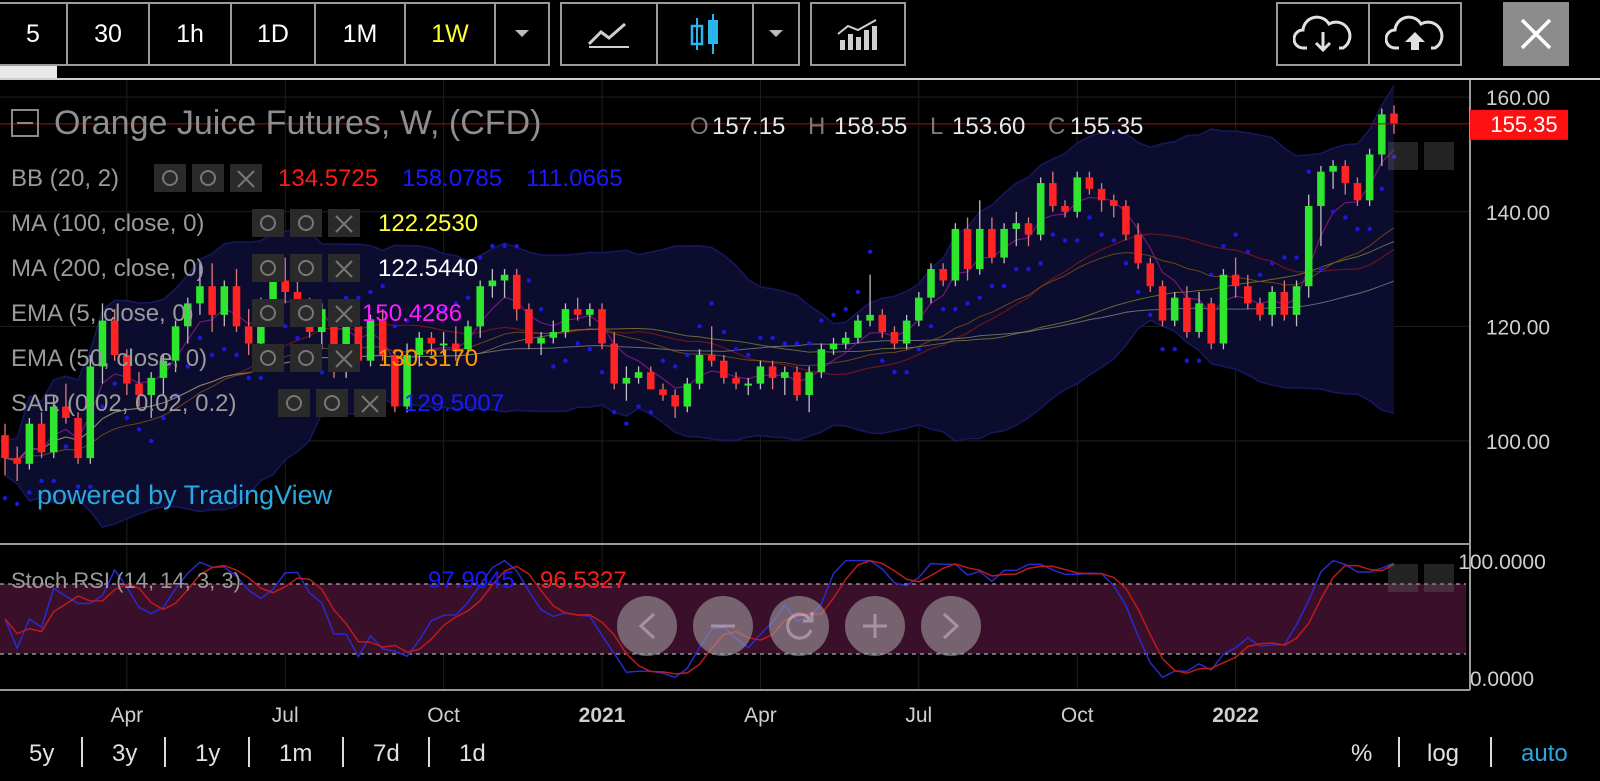 This screenshot has height=781, width=1600. Describe the element at coordinates (522, 34) in the screenshot. I see `interval-dropdown-button` at that location.